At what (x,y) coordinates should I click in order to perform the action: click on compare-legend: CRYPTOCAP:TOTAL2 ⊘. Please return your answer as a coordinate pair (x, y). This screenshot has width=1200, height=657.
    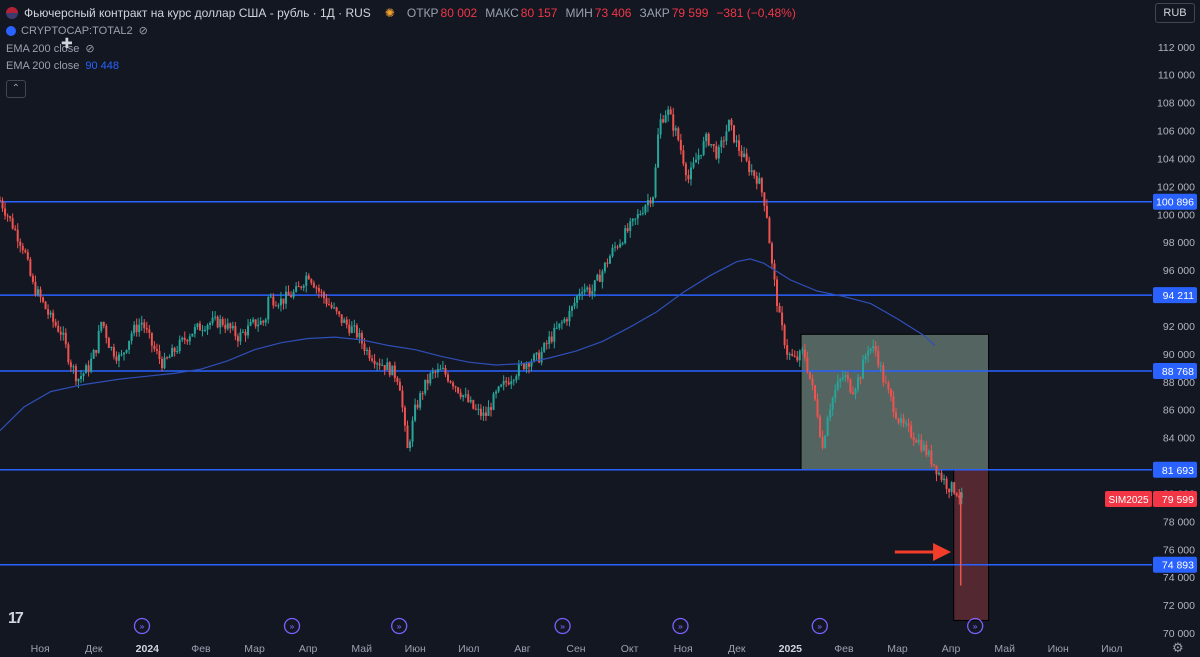
    Looking at the image, I should click on (77, 30).